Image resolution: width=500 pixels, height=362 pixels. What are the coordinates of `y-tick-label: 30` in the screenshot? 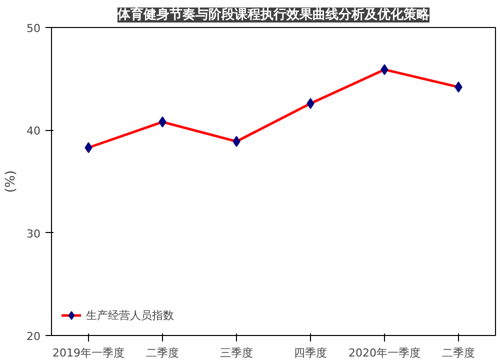 It's located at (33, 233).